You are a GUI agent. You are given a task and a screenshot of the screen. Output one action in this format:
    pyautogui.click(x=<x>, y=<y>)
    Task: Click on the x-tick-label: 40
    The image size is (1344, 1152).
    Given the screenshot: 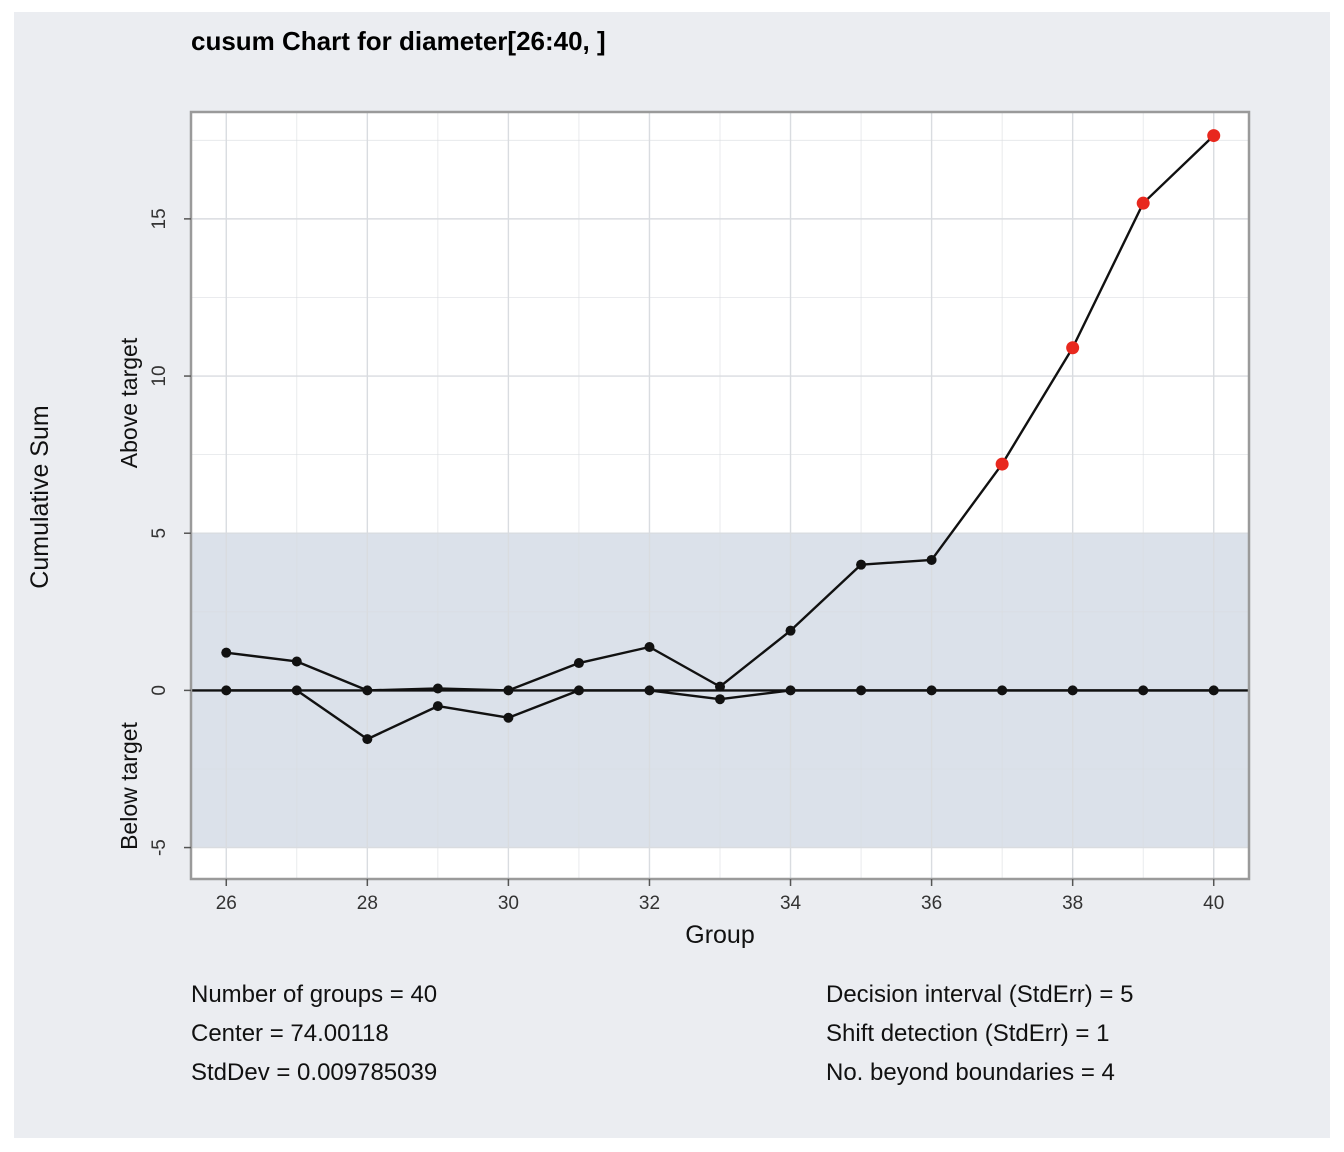 What is the action you would take?
    pyautogui.click(x=1213, y=903)
    